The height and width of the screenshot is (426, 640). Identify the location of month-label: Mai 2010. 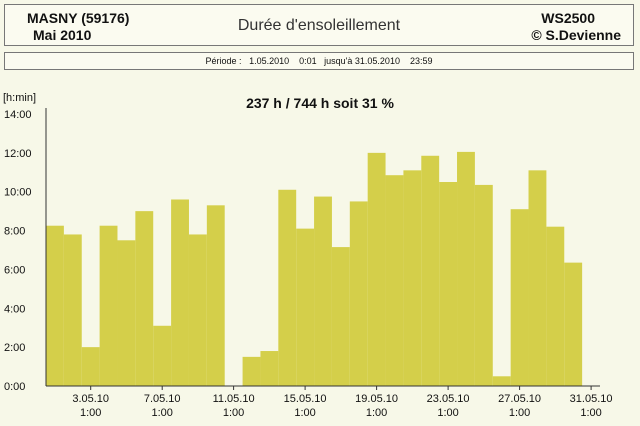
(62, 35).